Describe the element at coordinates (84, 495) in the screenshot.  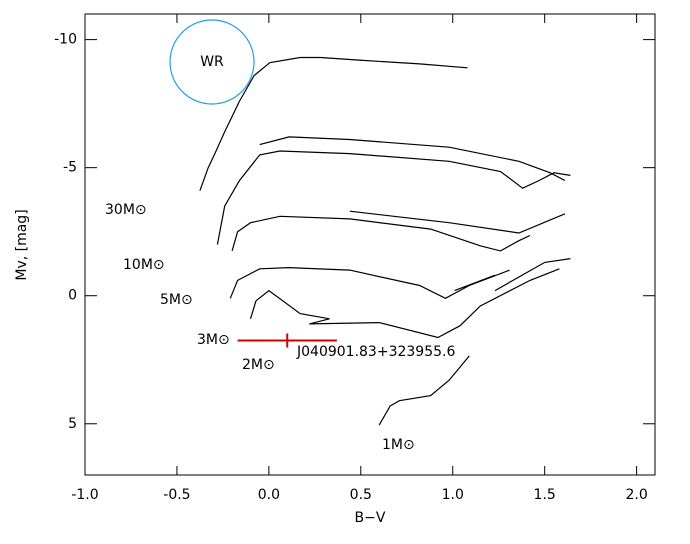
I see `x-tick-label: -1.0` at that location.